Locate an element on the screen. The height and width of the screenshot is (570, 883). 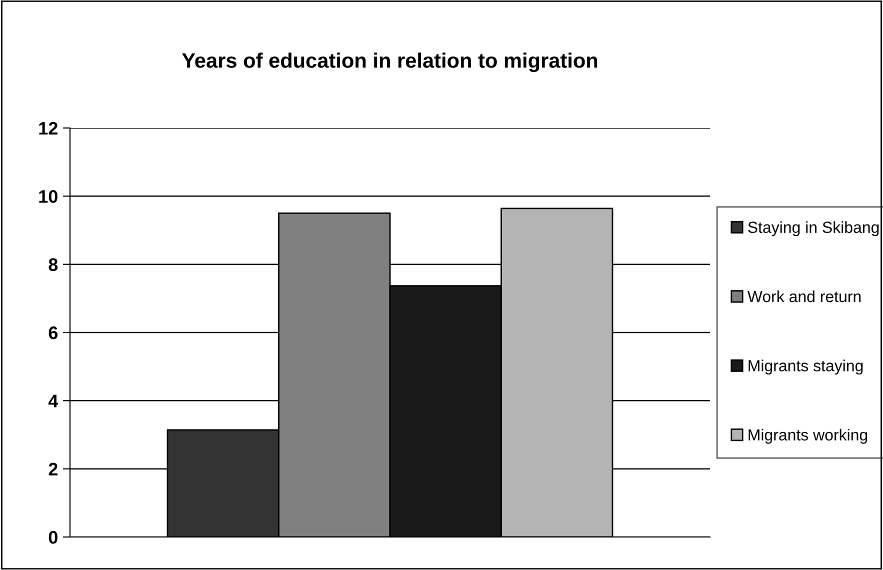
y-tick-label: 2 is located at coordinates (53, 469).